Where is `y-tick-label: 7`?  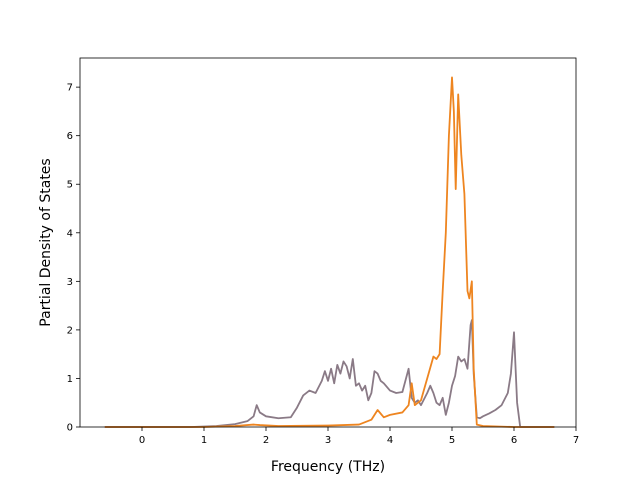
y-tick-label: 7 is located at coordinates (70, 88).